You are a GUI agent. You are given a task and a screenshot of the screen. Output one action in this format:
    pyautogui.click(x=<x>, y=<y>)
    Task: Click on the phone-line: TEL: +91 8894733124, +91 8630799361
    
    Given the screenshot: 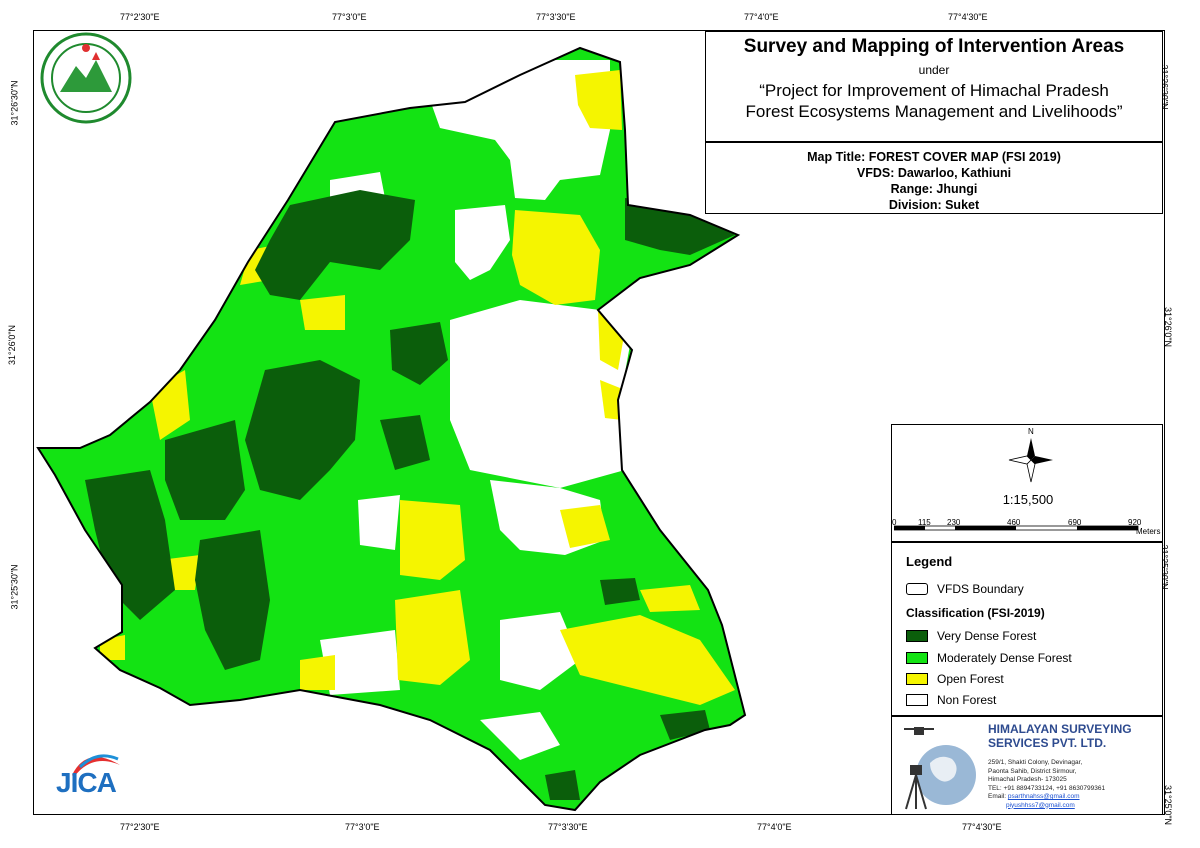 What is the action you would take?
    pyautogui.click(x=1047, y=788)
    